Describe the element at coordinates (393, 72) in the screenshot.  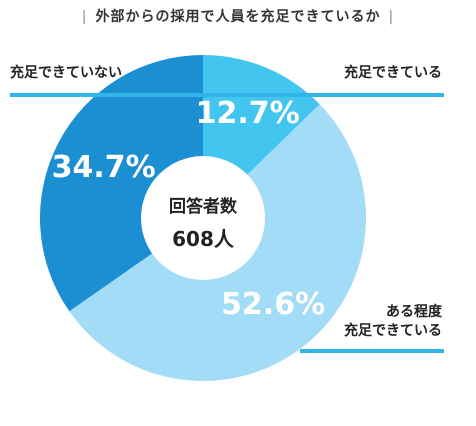
I see `category-label: 充足できている` at that location.